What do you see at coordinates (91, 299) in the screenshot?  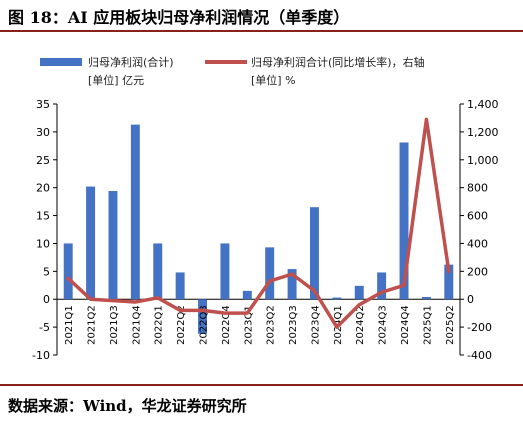 I see `growth-point-2021Q2` at bounding box center [91, 299].